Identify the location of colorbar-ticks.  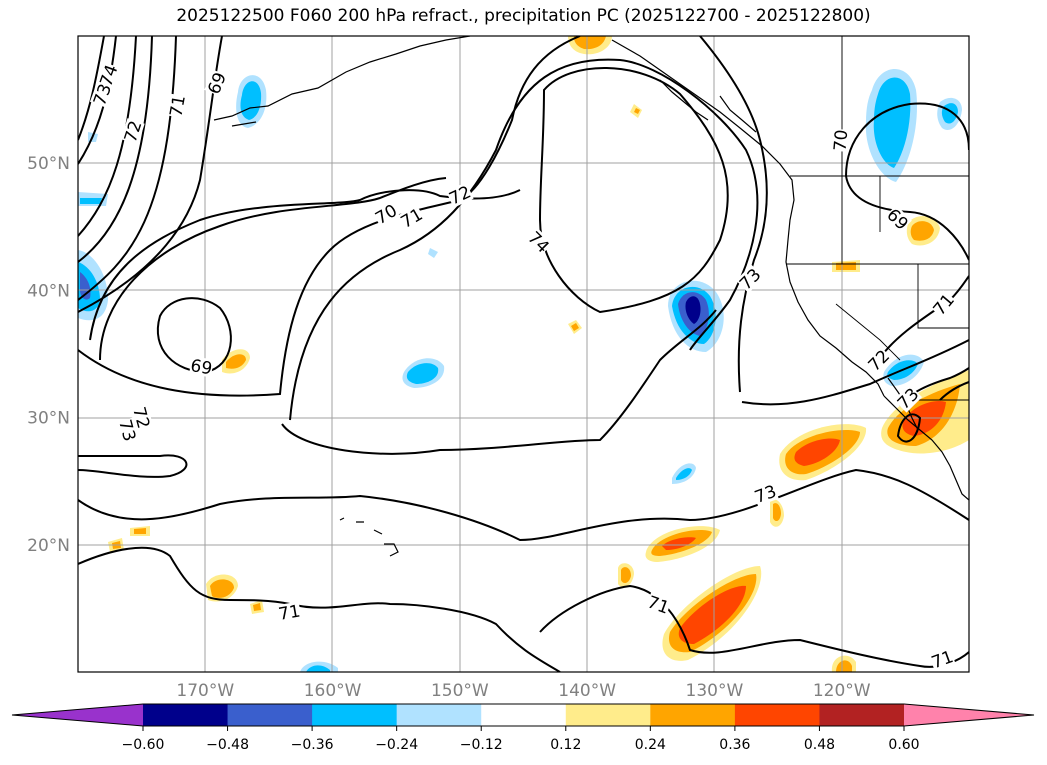
(523, 728).